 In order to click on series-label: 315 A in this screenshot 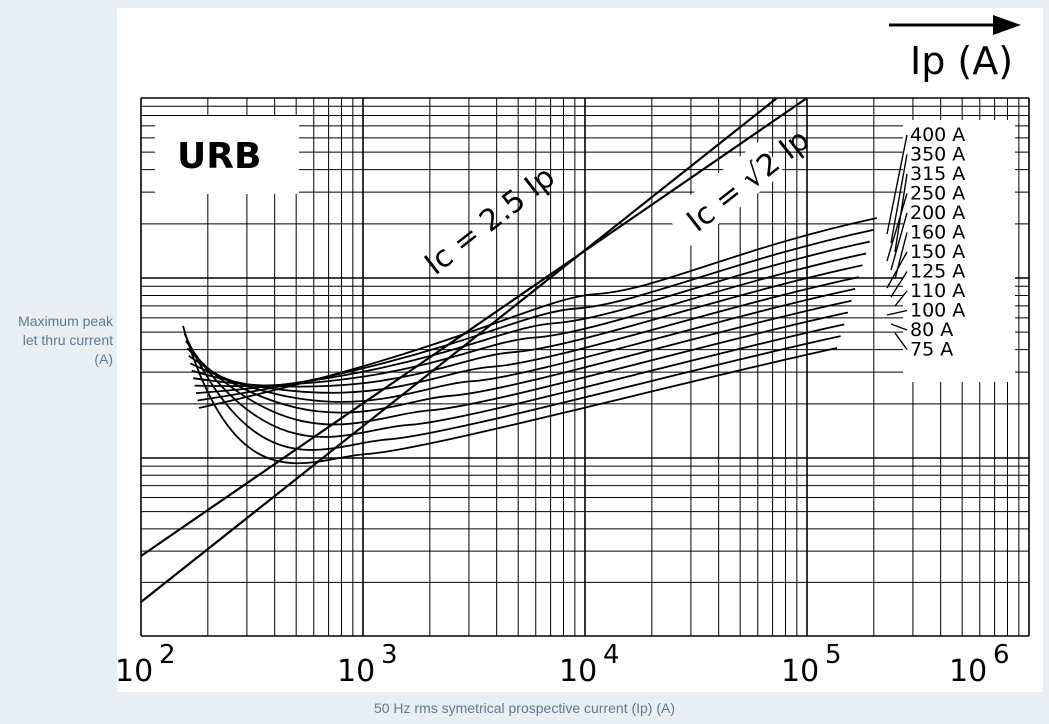, I will do `click(937, 174)`.